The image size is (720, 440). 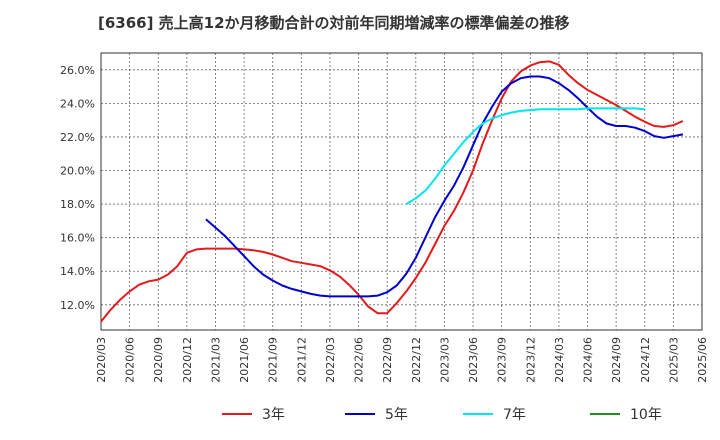 What do you see at coordinates (588, 360) in the screenshot?
I see `x-tick-label: 2024/06` at bounding box center [588, 360].